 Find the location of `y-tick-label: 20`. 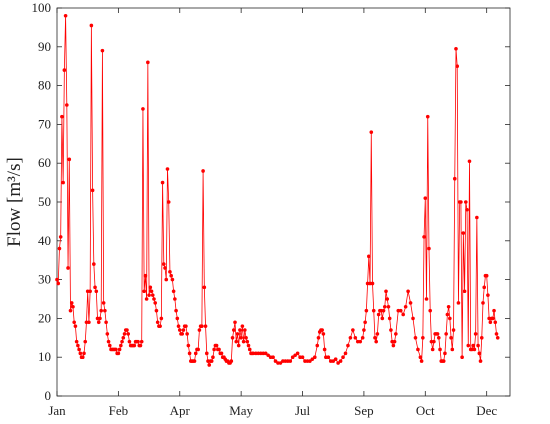

y-tick-label: 20 is located at coordinates (44, 317).